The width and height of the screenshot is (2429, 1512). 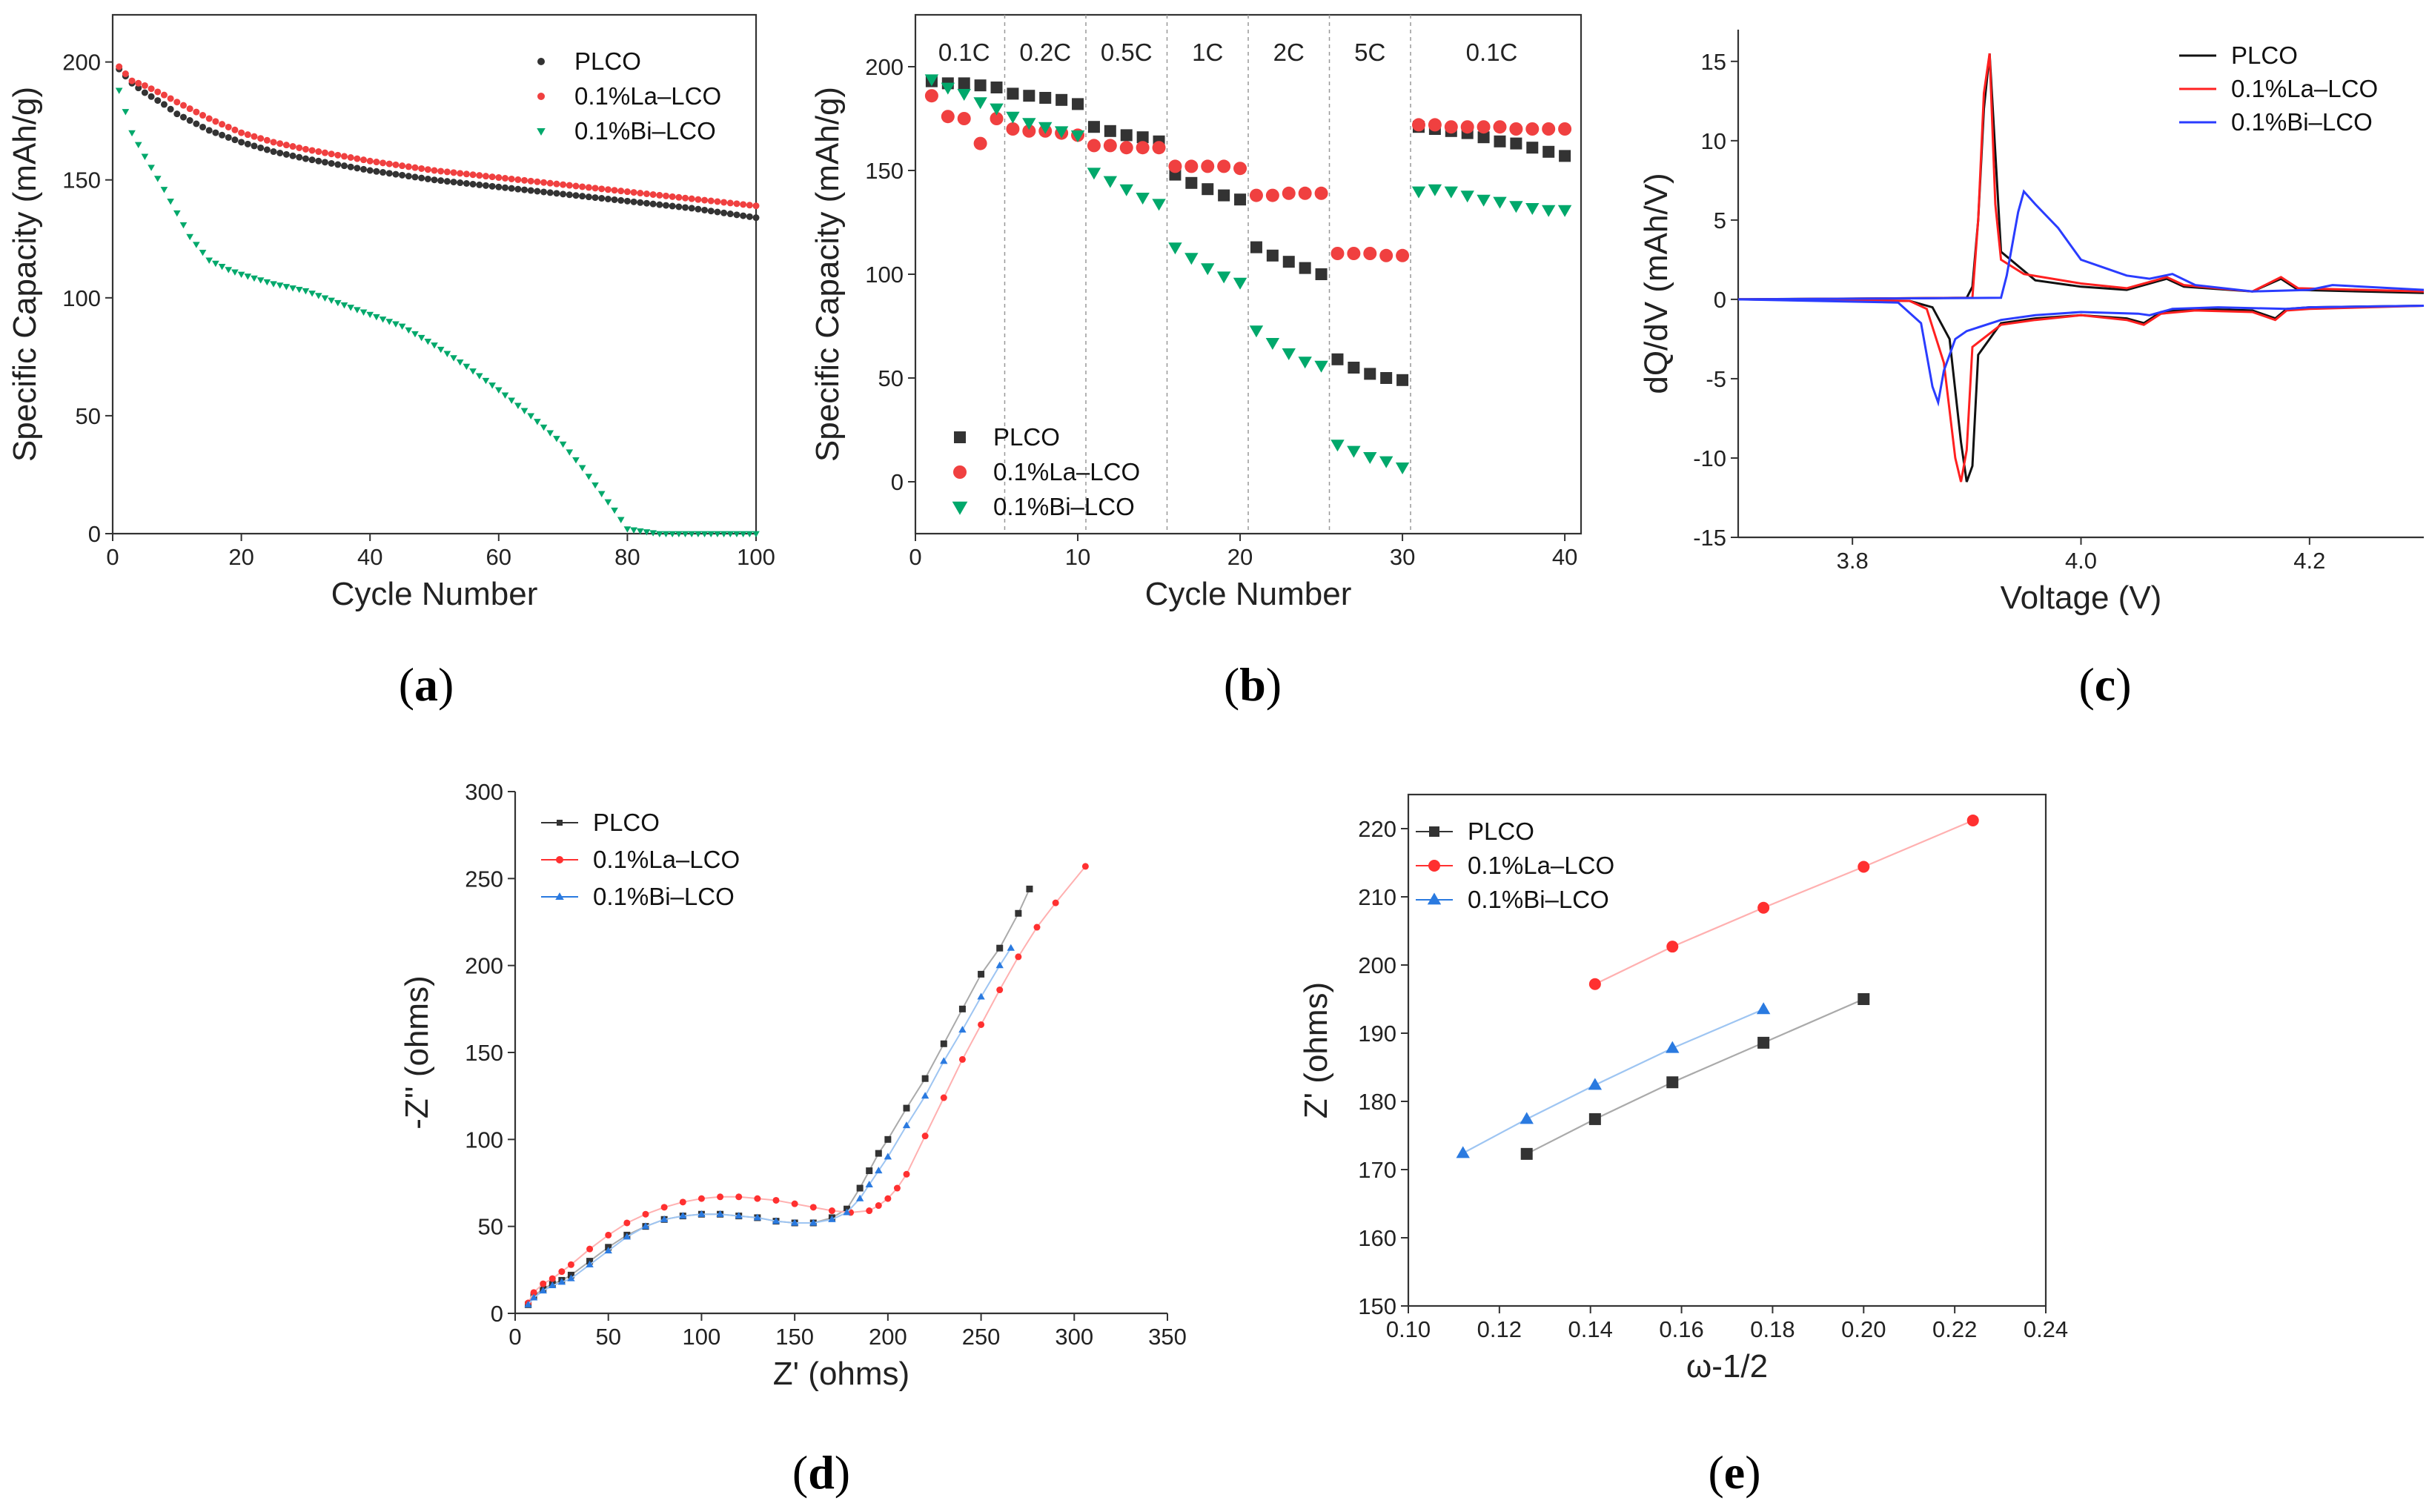 What do you see at coordinates (1377, 1238) in the screenshot?
I see `y-tick-label: 160` at bounding box center [1377, 1238].